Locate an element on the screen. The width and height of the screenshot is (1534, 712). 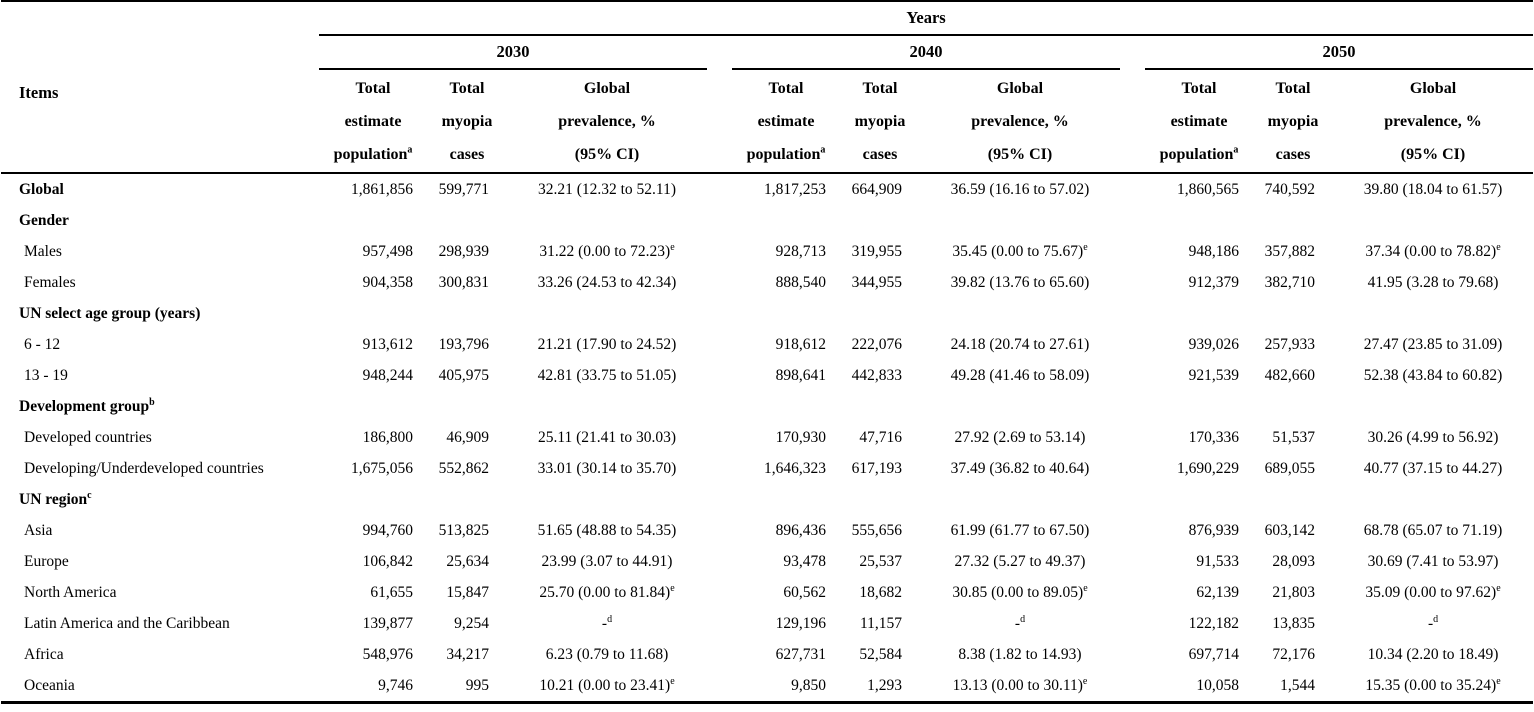
cell-cases-2050: 21,803 is located at coordinates (1293, 592).